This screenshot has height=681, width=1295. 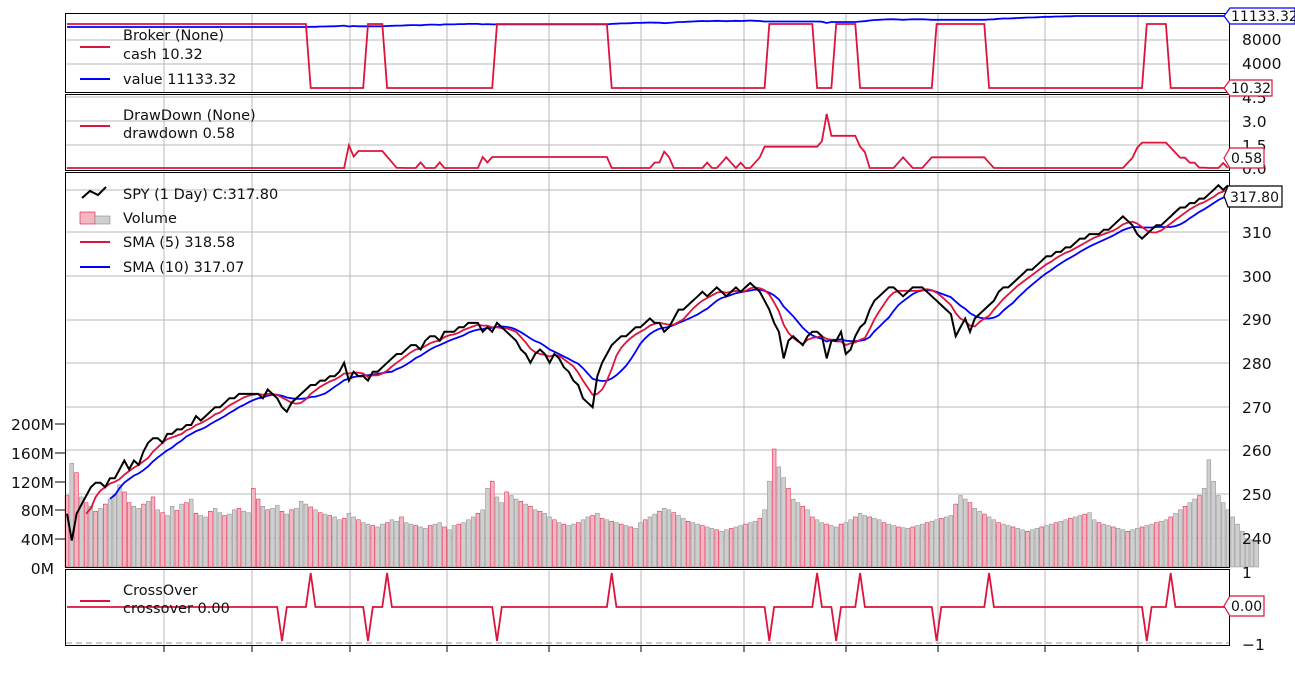 I want to click on volume-ytick-0M: 0M, so click(x=42, y=569).